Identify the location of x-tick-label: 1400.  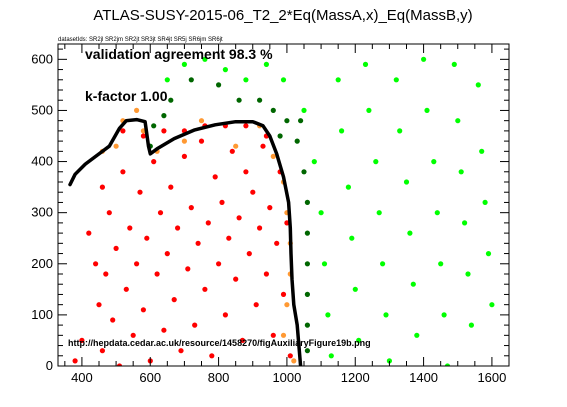
(423, 377).